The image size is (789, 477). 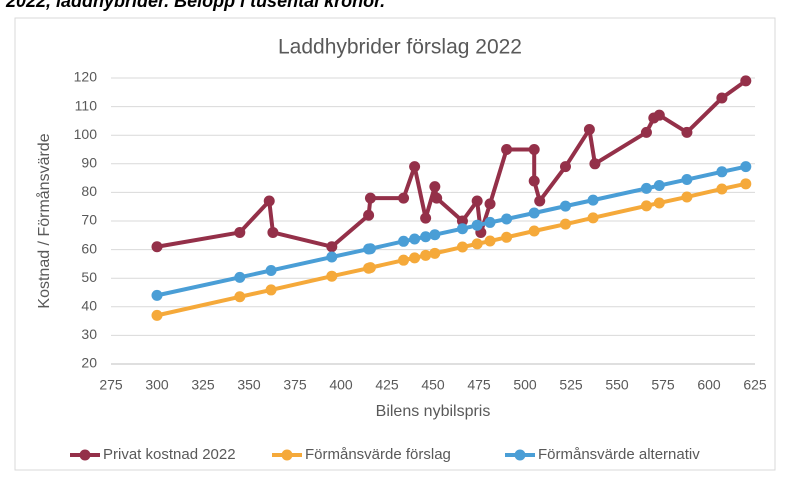 I want to click on x-tick-label: 525, so click(x=571, y=385).